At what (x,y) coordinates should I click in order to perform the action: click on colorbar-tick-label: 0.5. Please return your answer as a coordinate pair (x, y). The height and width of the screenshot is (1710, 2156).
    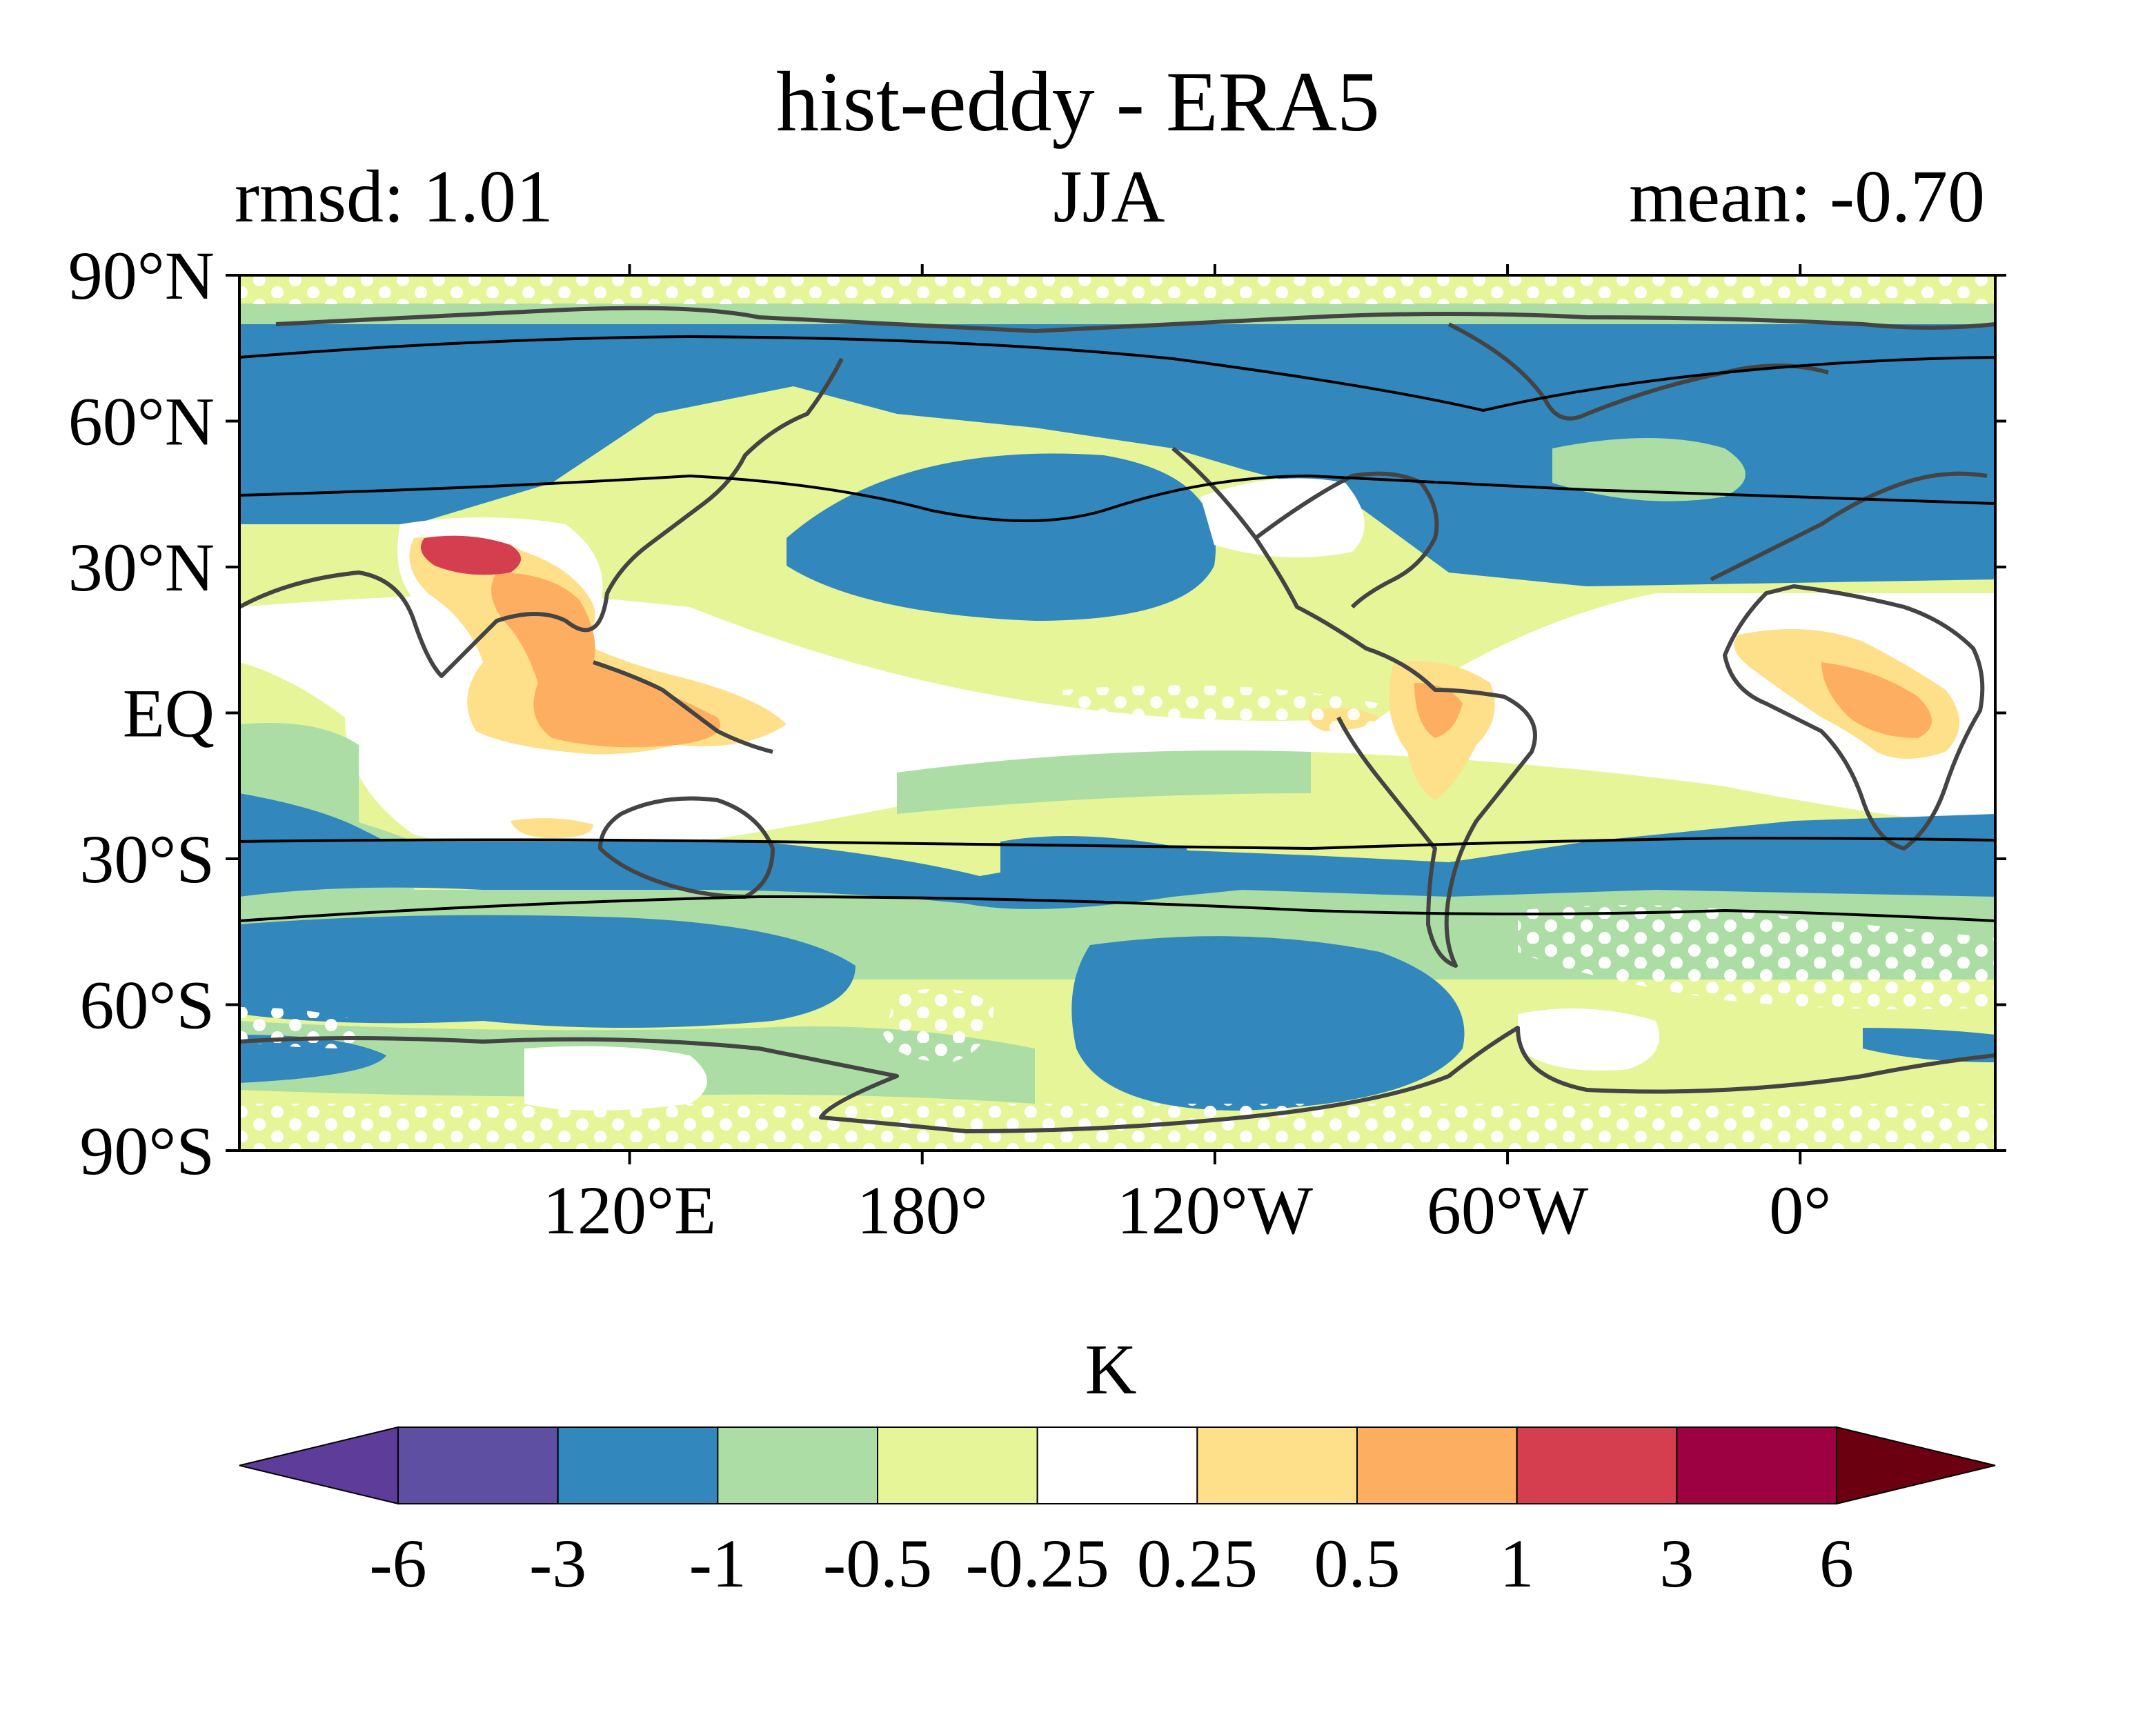
    Looking at the image, I should click on (1357, 1563).